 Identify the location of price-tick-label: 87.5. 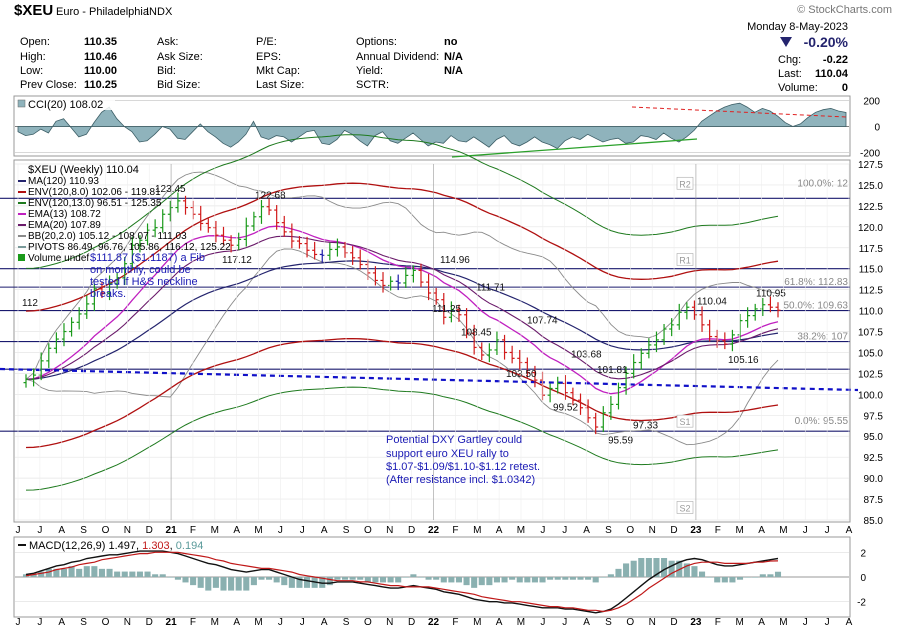
(874, 500).